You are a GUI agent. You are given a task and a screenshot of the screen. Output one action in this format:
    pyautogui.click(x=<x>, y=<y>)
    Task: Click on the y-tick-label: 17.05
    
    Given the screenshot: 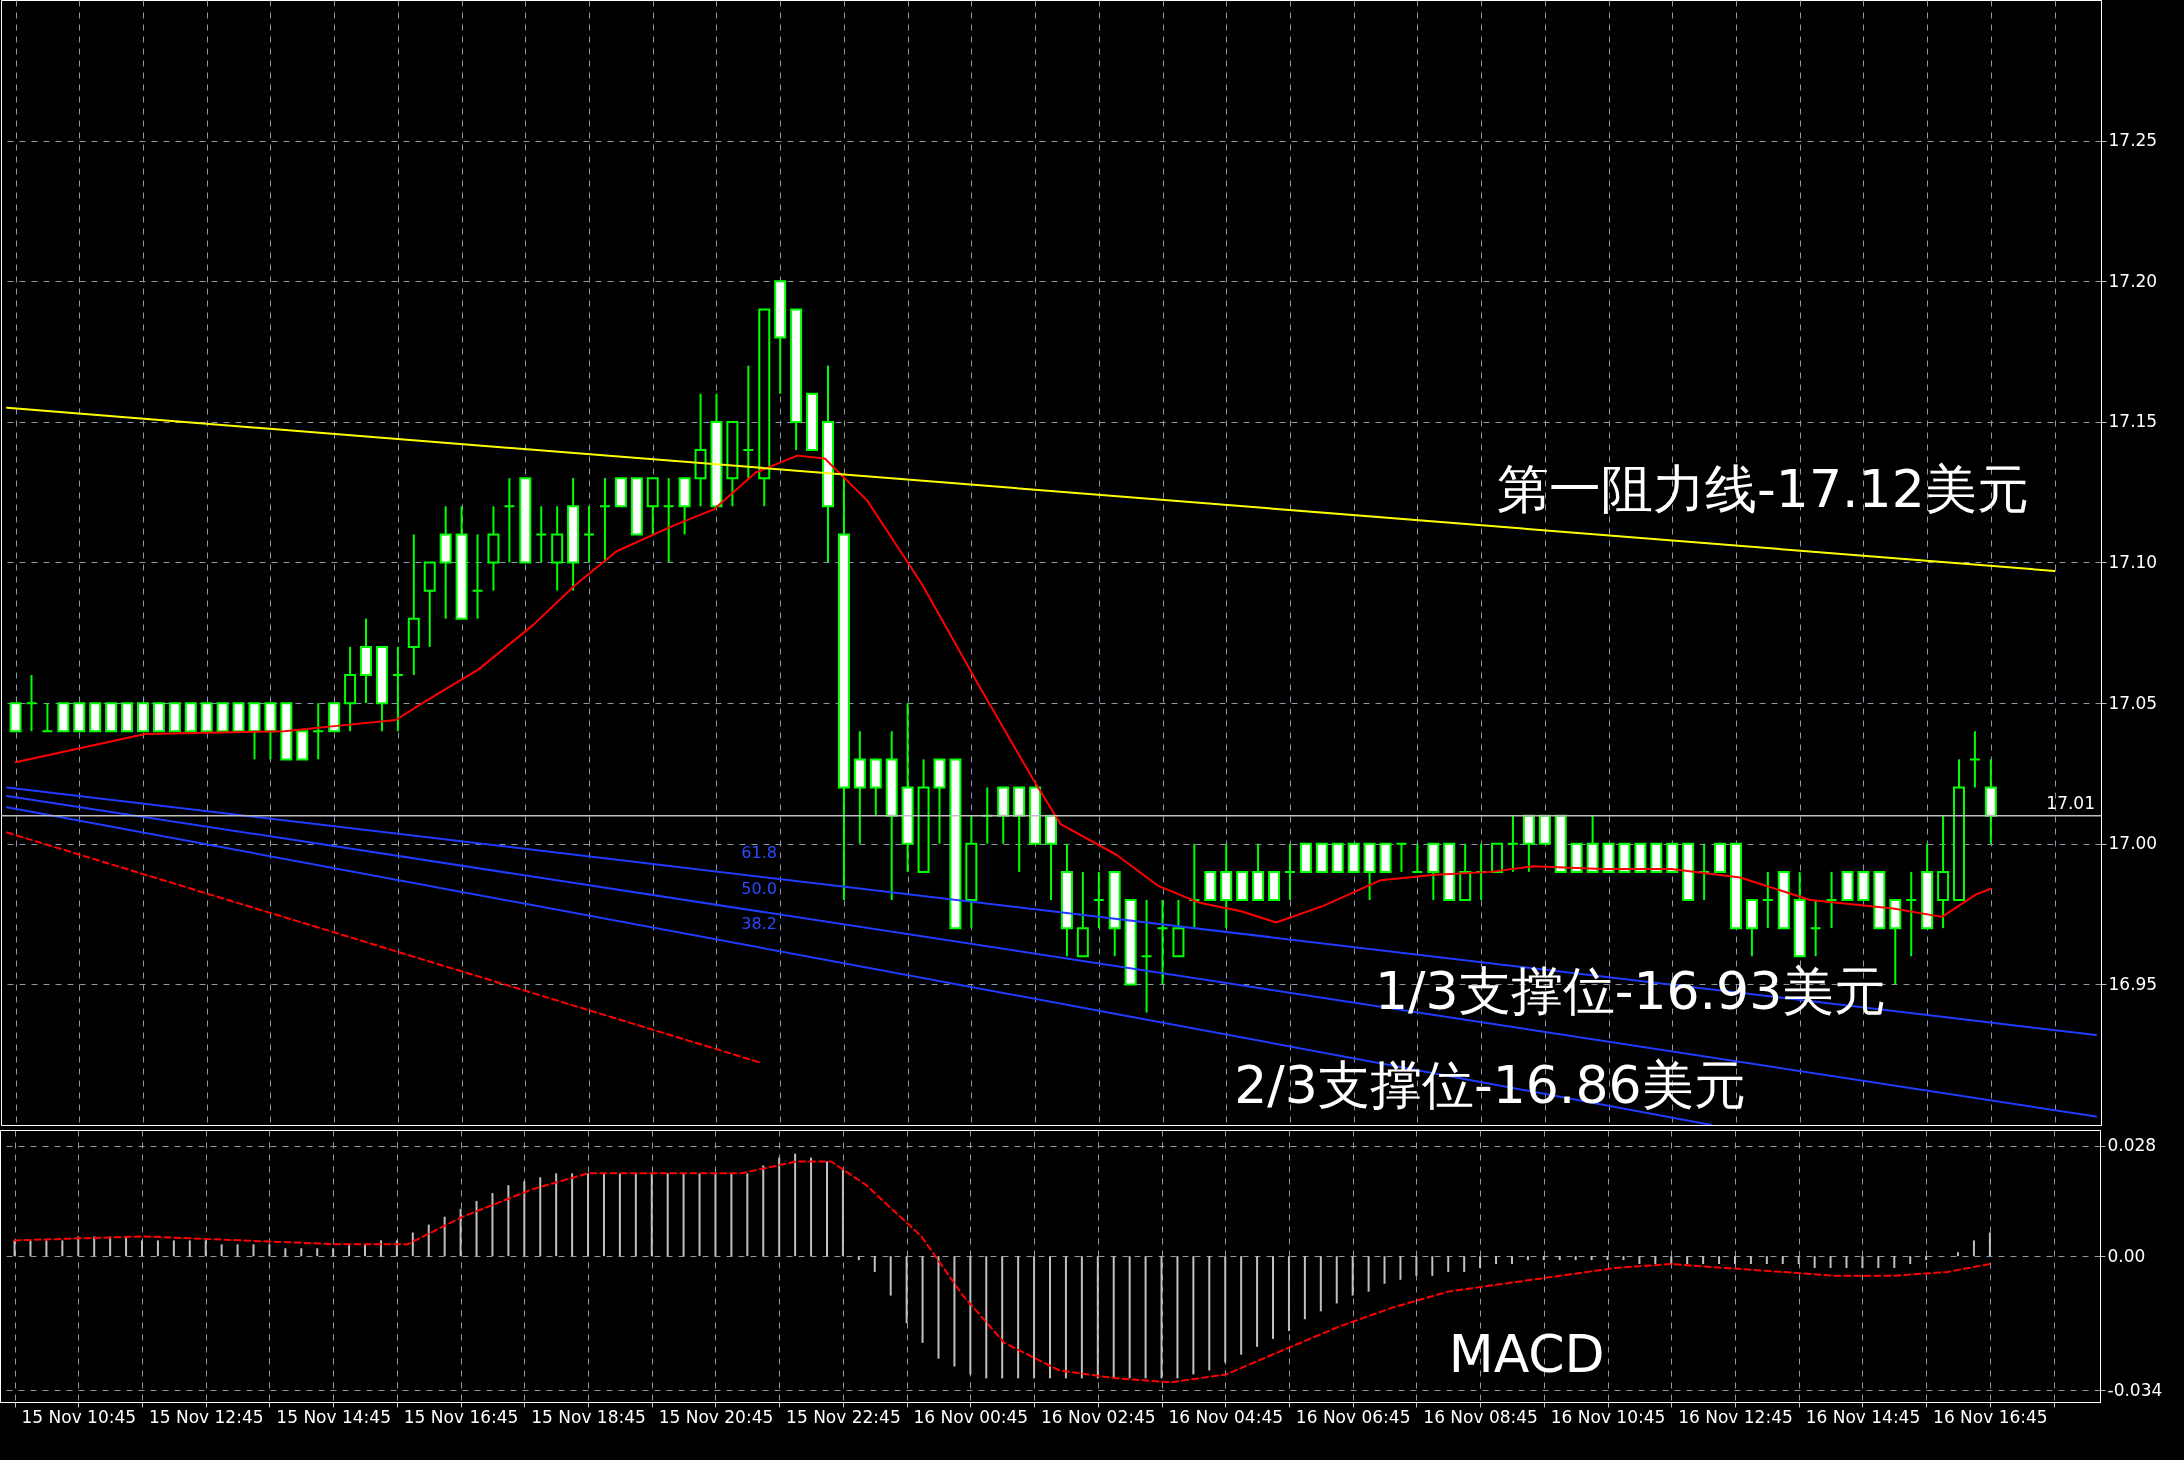 What is the action you would take?
    pyautogui.click(x=2133, y=702)
    